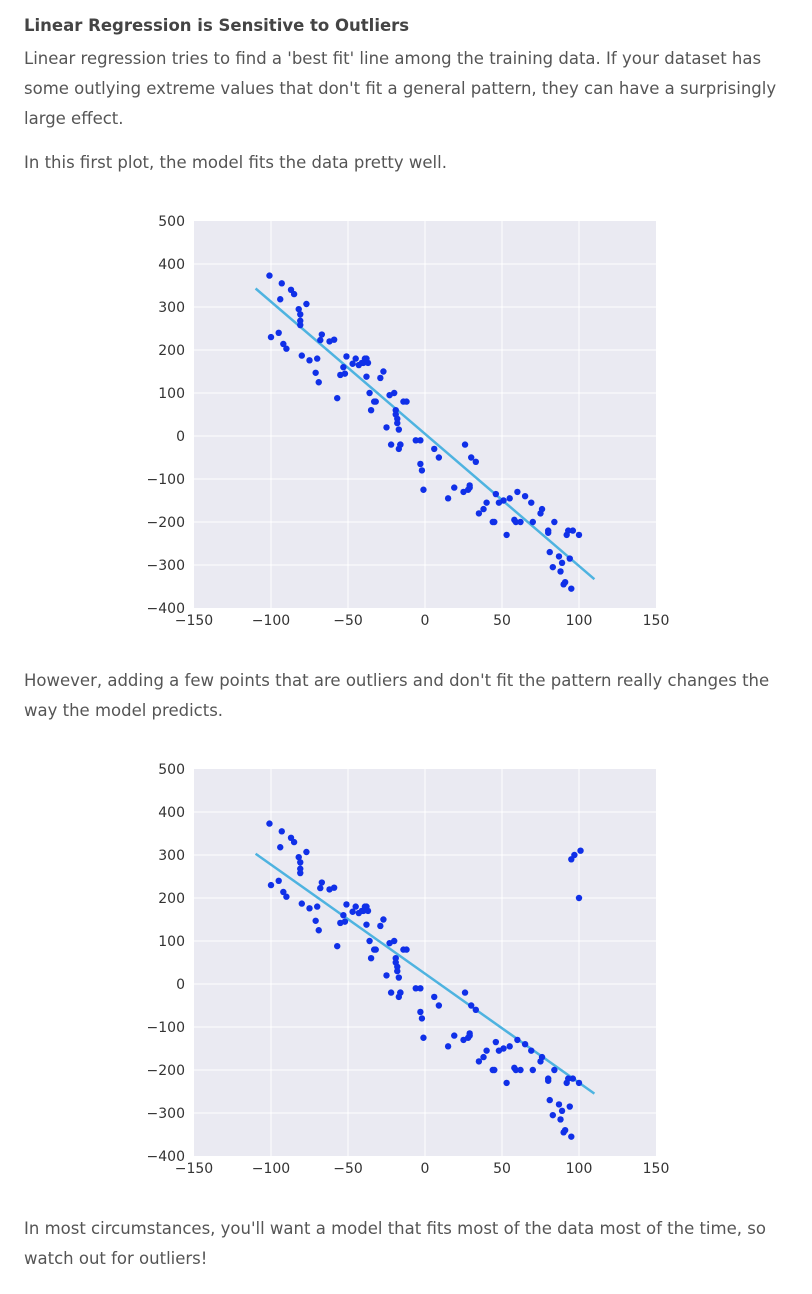 Image resolution: width=812 pixels, height=1294 pixels. Describe the element at coordinates (166, 1028) in the screenshot. I see `y-tick-label: −100` at that location.